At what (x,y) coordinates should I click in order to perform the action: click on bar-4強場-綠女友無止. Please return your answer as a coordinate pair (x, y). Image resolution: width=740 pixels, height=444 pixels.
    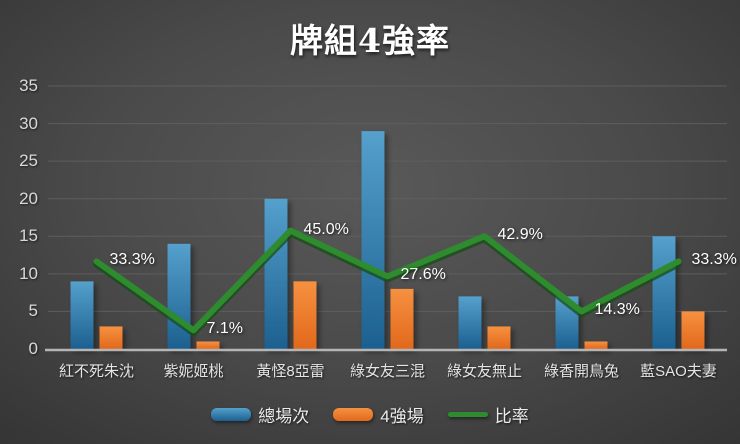
    Looking at the image, I should click on (499, 337).